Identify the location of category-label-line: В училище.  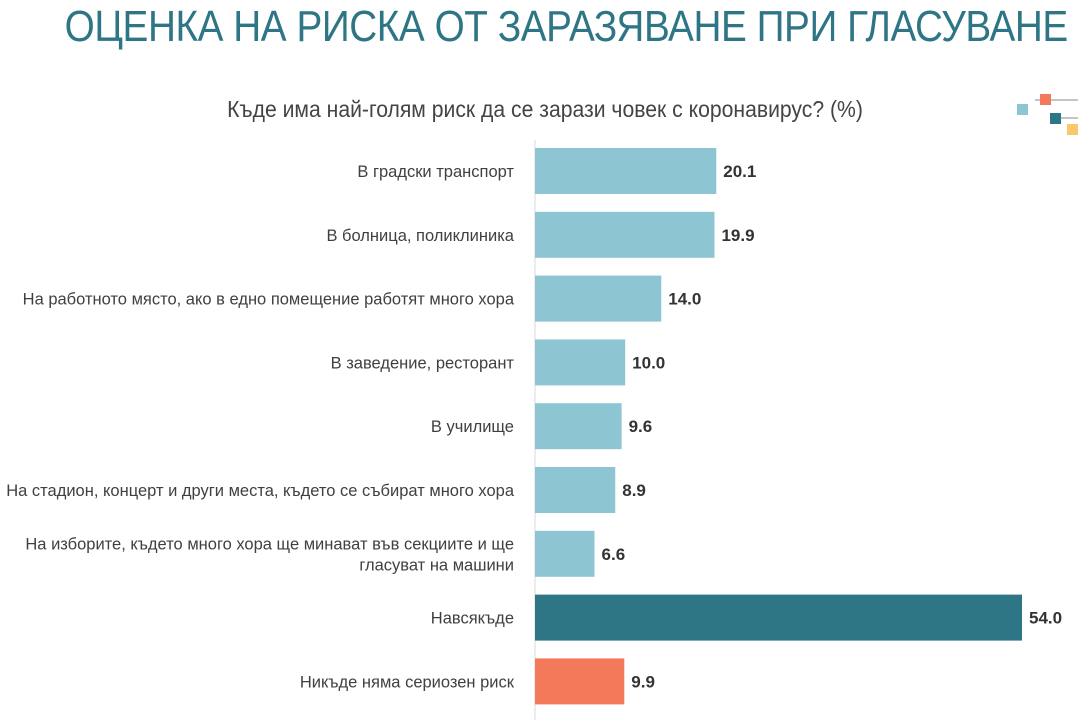
(472, 427).